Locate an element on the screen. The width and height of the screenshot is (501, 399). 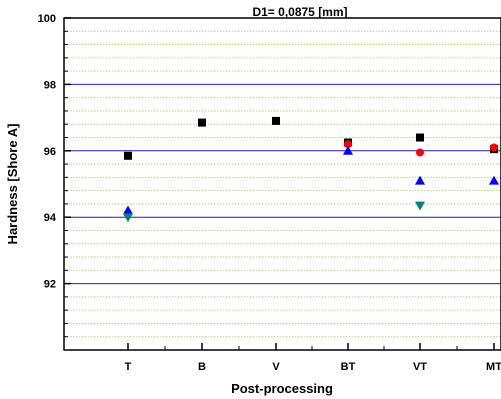
y-axis-tick-labels: 92 94 96 98 100 is located at coordinates (47, 152).